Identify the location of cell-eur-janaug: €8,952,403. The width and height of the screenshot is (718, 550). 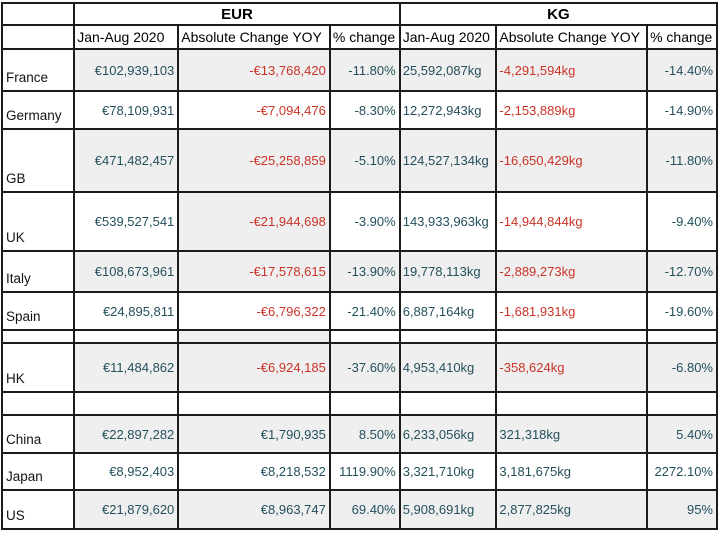
(126, 471).